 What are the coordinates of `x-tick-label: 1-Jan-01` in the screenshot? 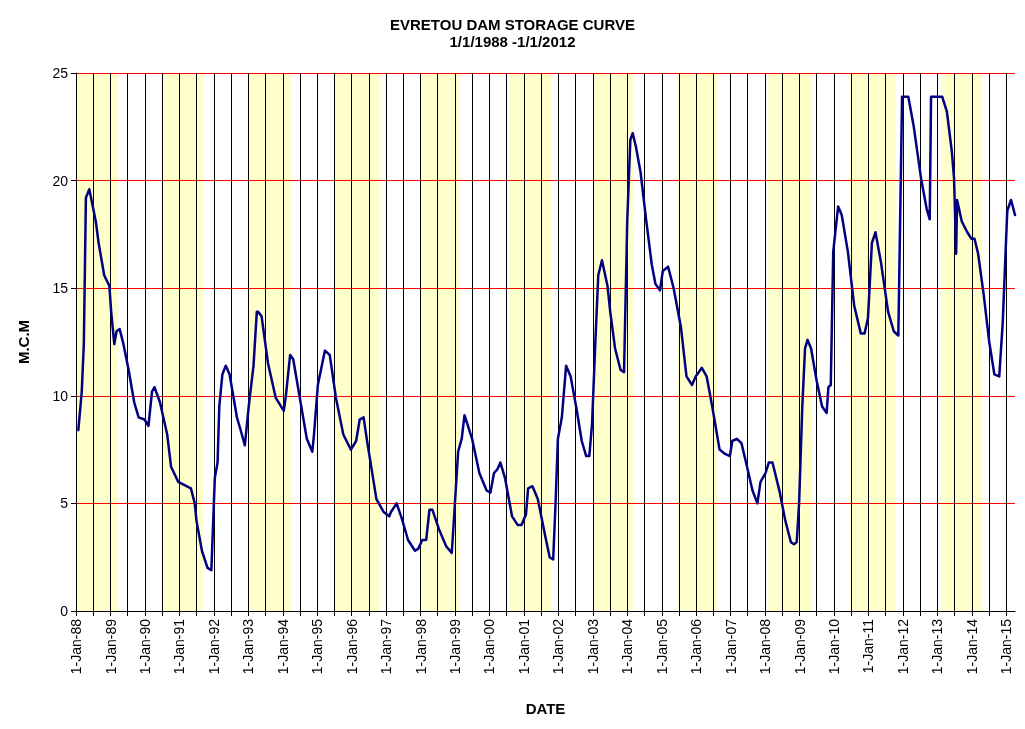 It's located at (523, 646).